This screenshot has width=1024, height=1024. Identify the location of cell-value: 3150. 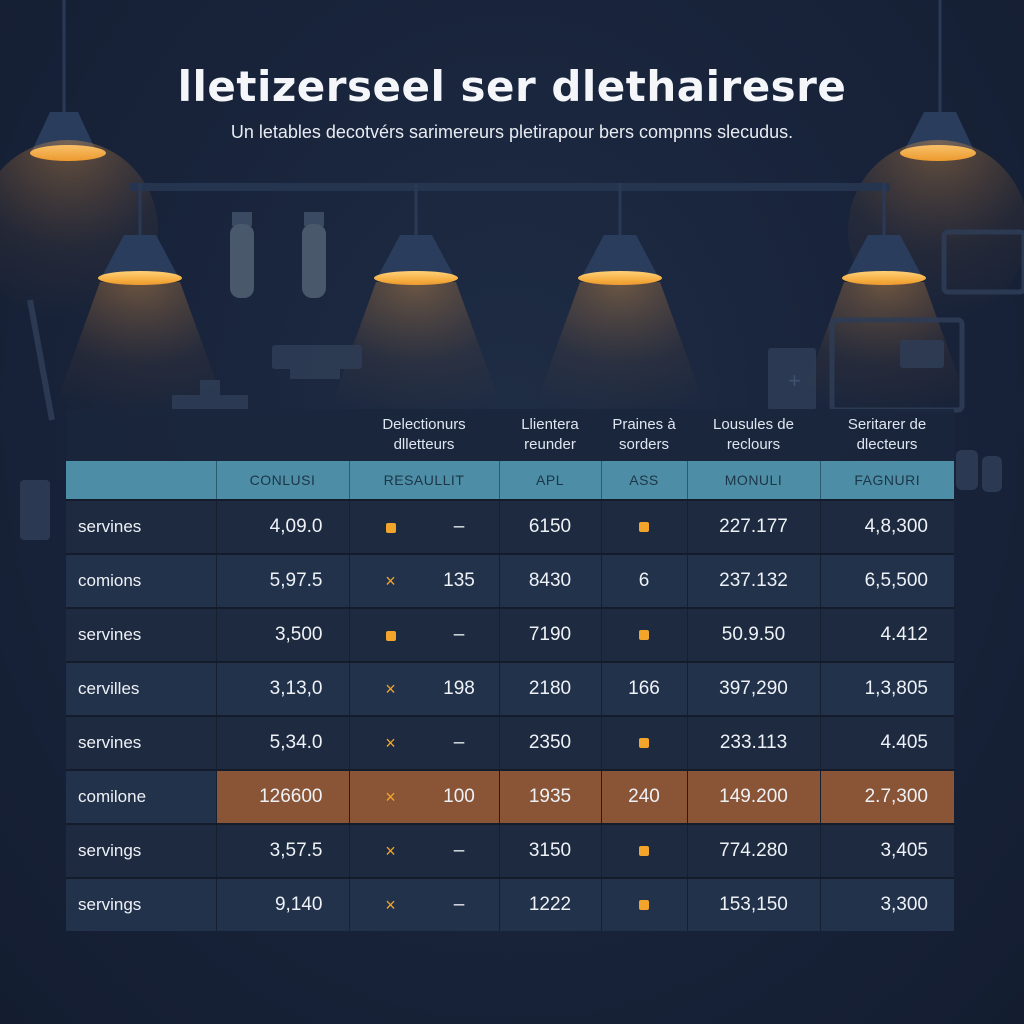
(549, 850).